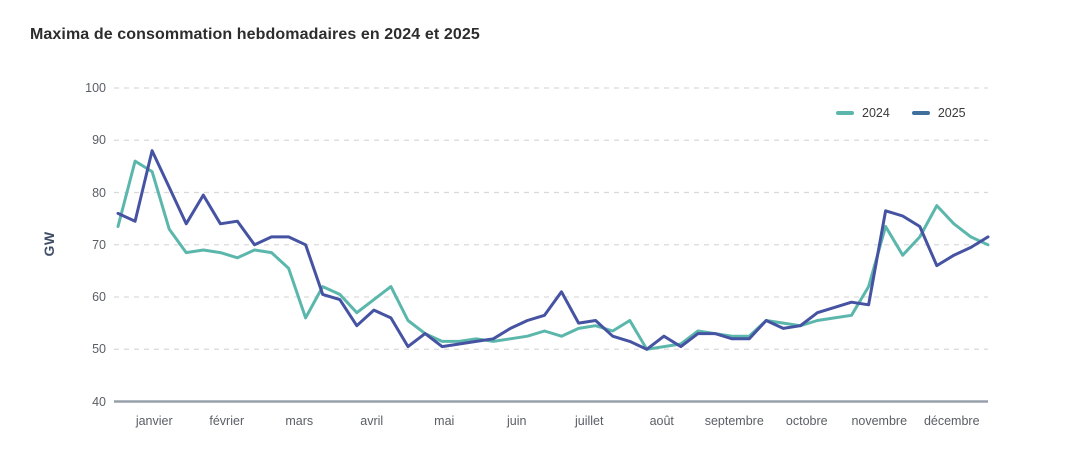  What do you see at coordinates (99, 401) in the screenshot?
I see `y-tick-label-40: 40` at bounding box center [99, 401].